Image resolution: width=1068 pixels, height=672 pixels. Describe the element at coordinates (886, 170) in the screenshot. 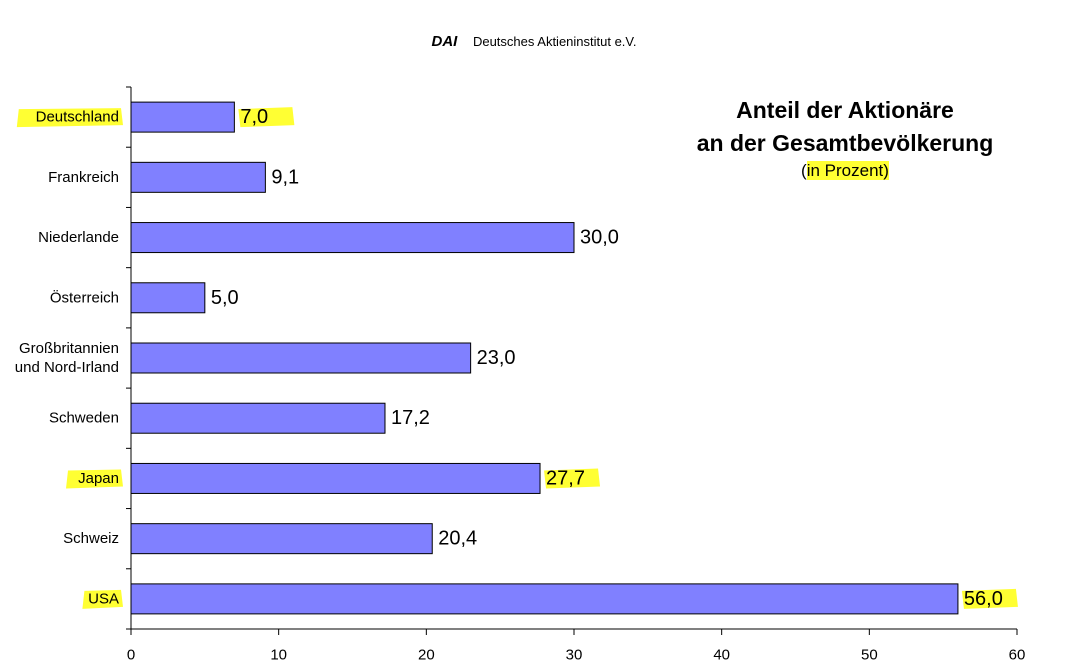

I see `subtitle-close-paren: )` at that location.